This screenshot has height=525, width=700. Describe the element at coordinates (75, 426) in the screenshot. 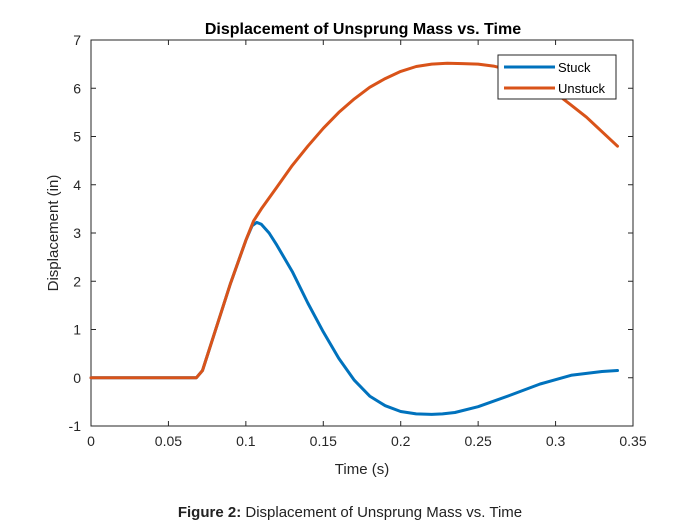

I see `y-tick-label: -1` at that location.